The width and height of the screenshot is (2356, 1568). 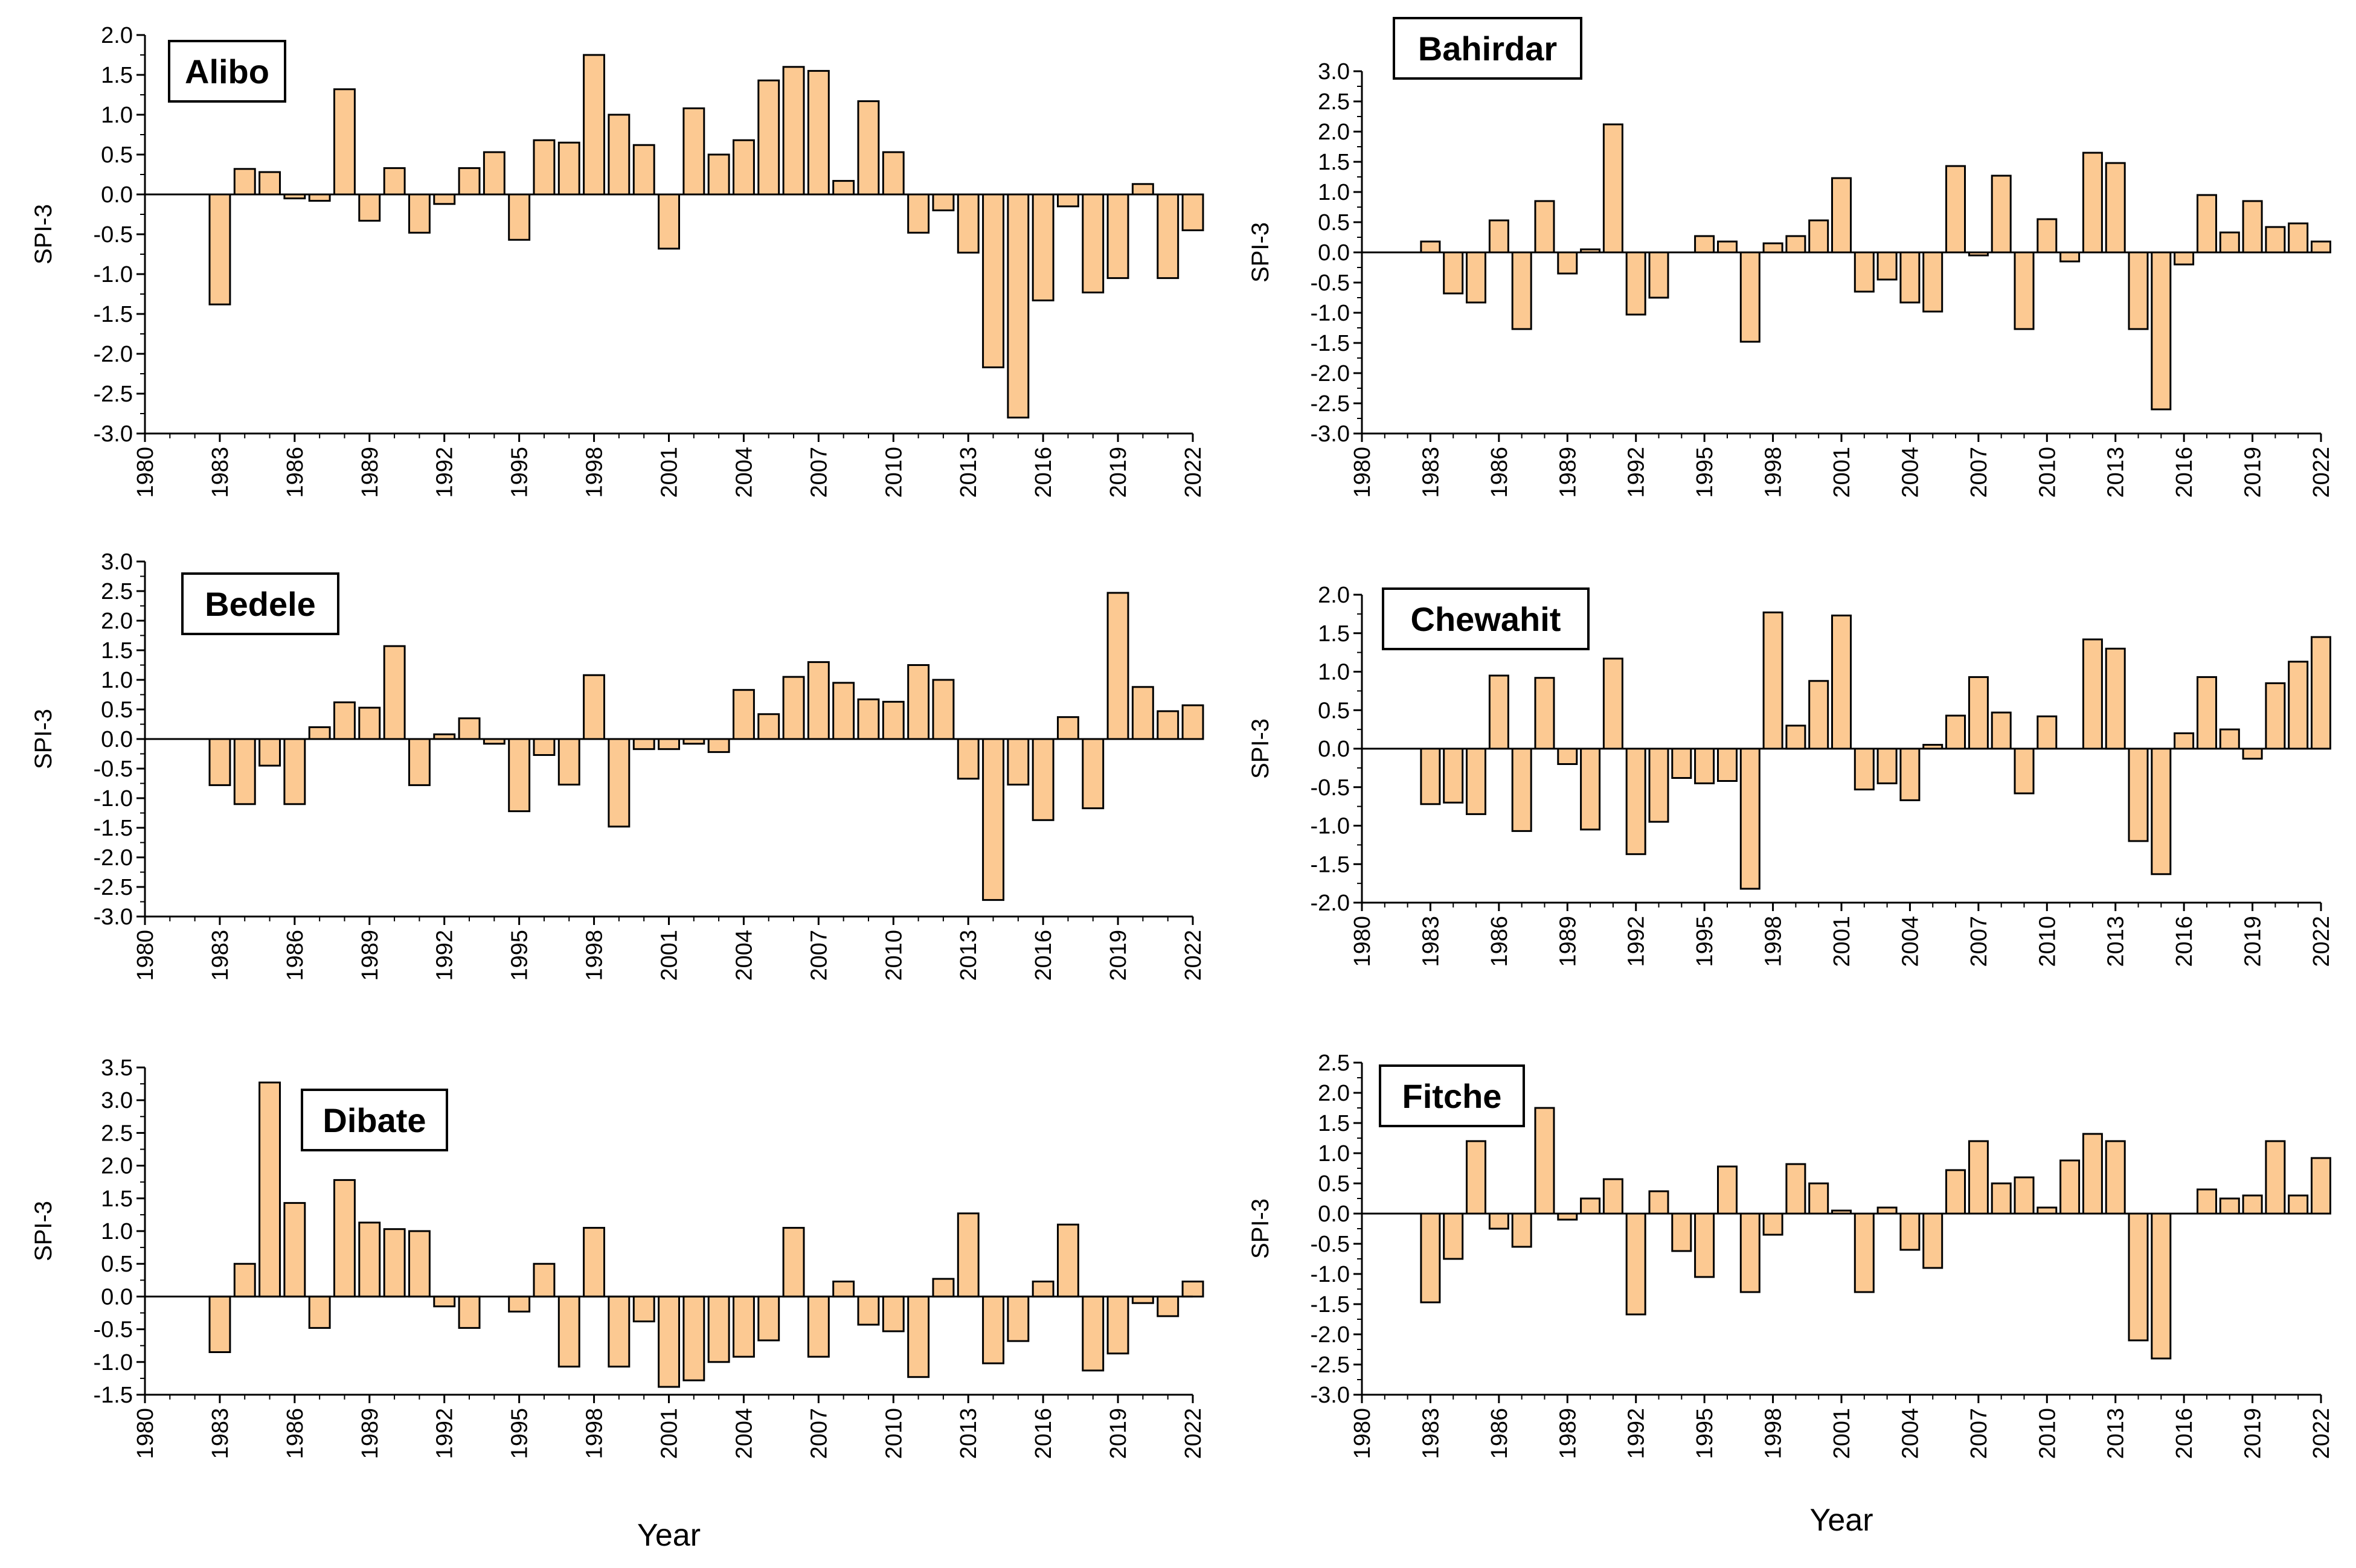 What do you see at coordinates (2001, 214) in the screenshot?
I see `bar-bahirdar-2008` at bounding box center [2001, 214].